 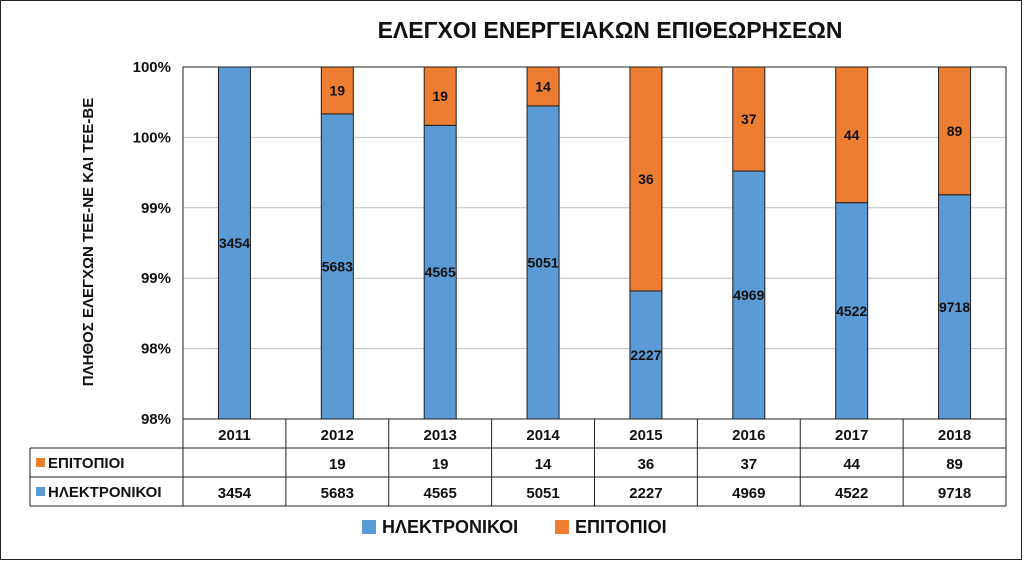 What do you see at coordinates (543, 464) in the screenshot?
I see `table-cell-onsite: 14` at bounding box center [543, 464].